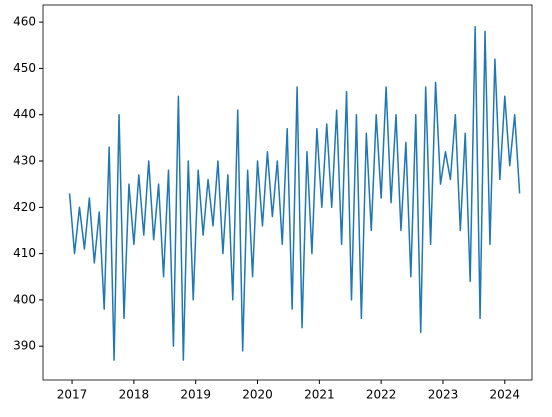  I want to click on y-tick-label: 390, so click(24, 346).